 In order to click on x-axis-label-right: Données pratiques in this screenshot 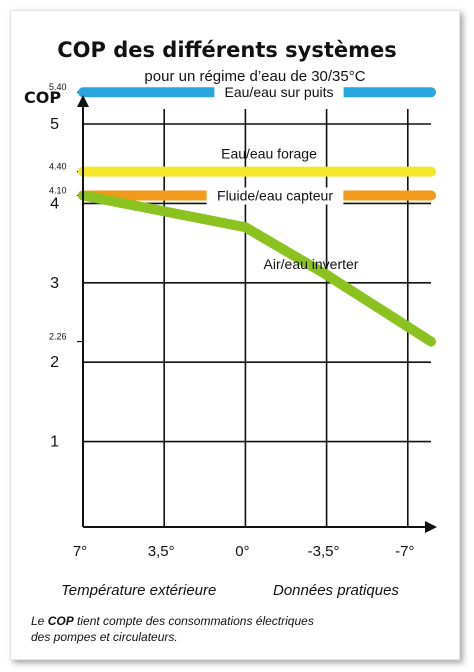, I will do `click(336, 590)`.